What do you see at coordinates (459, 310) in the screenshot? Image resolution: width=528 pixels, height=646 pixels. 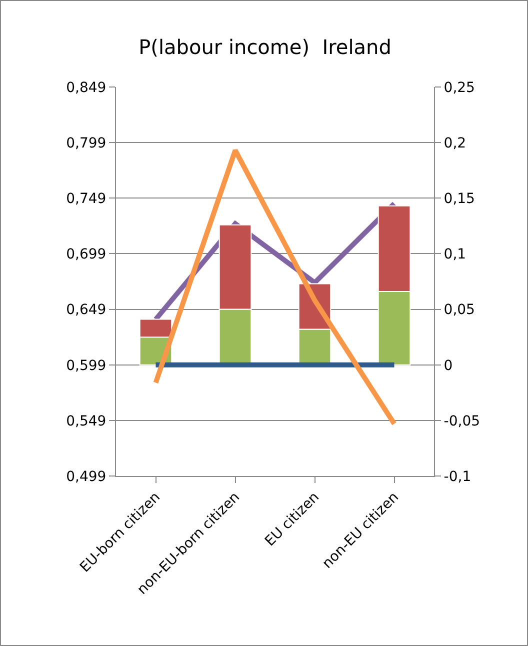 I see `y2-tick-label: 0,05` at bounding box center [459, 310].